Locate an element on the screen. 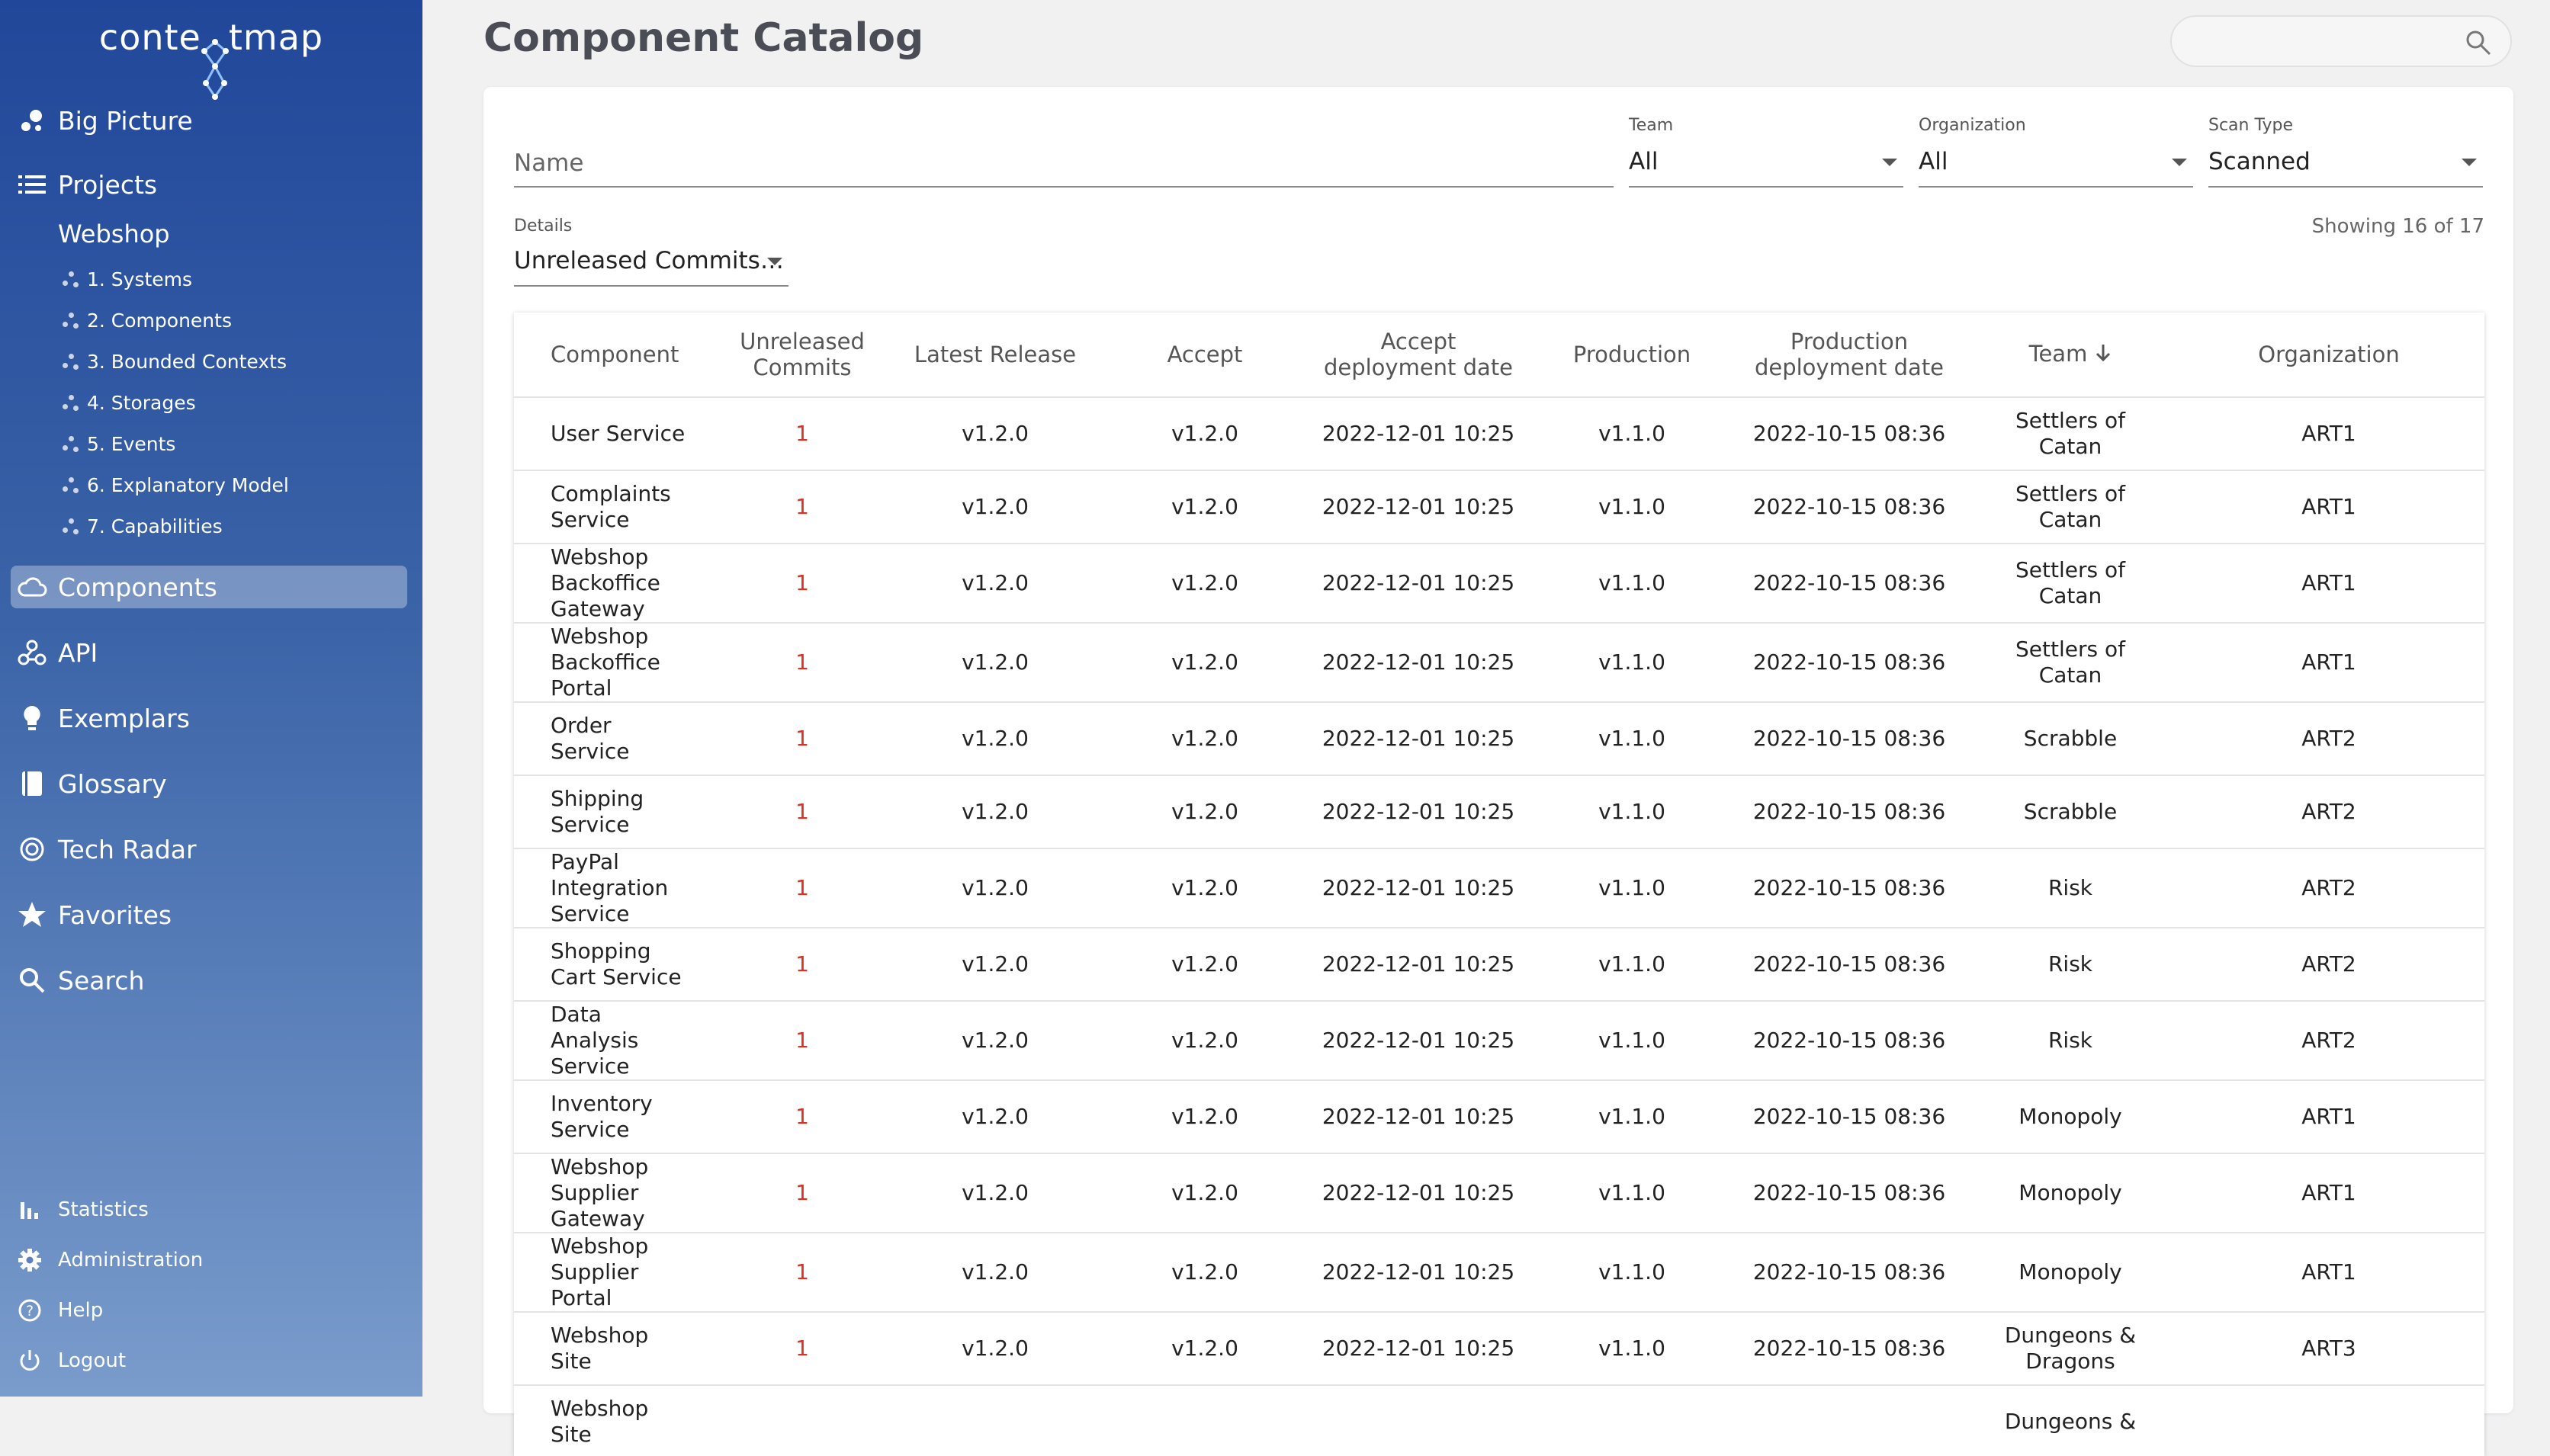 The image size is (2550, 1456). webhook-icon is located at coordinates (32, 652).